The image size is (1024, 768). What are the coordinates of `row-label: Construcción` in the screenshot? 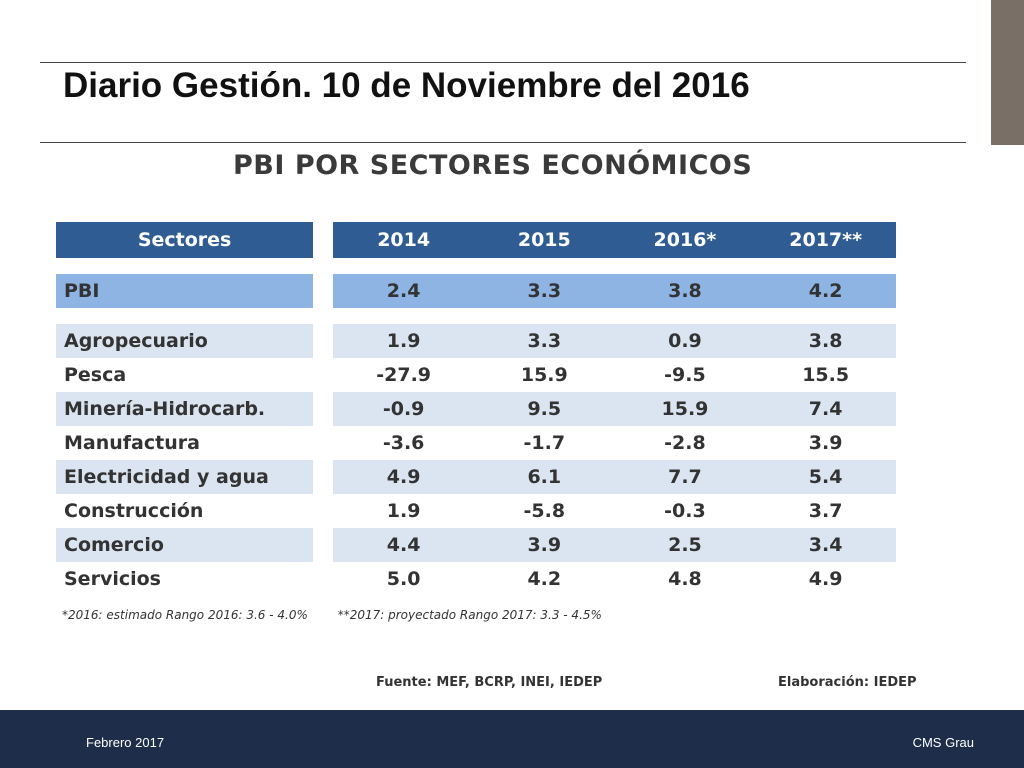 It's located at (185, 511).